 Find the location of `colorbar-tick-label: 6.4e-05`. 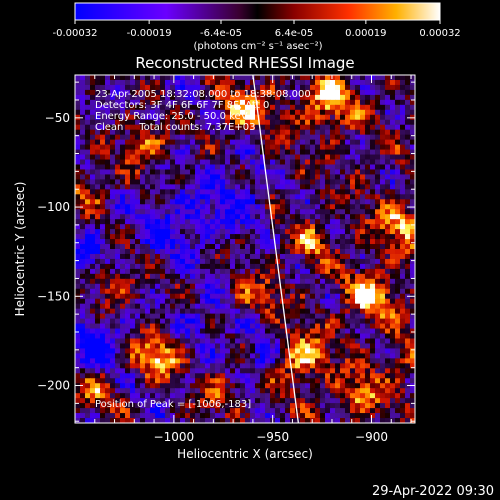

colorbar-tick-label: 6.4e-05 is located at coordinates (294, 33).